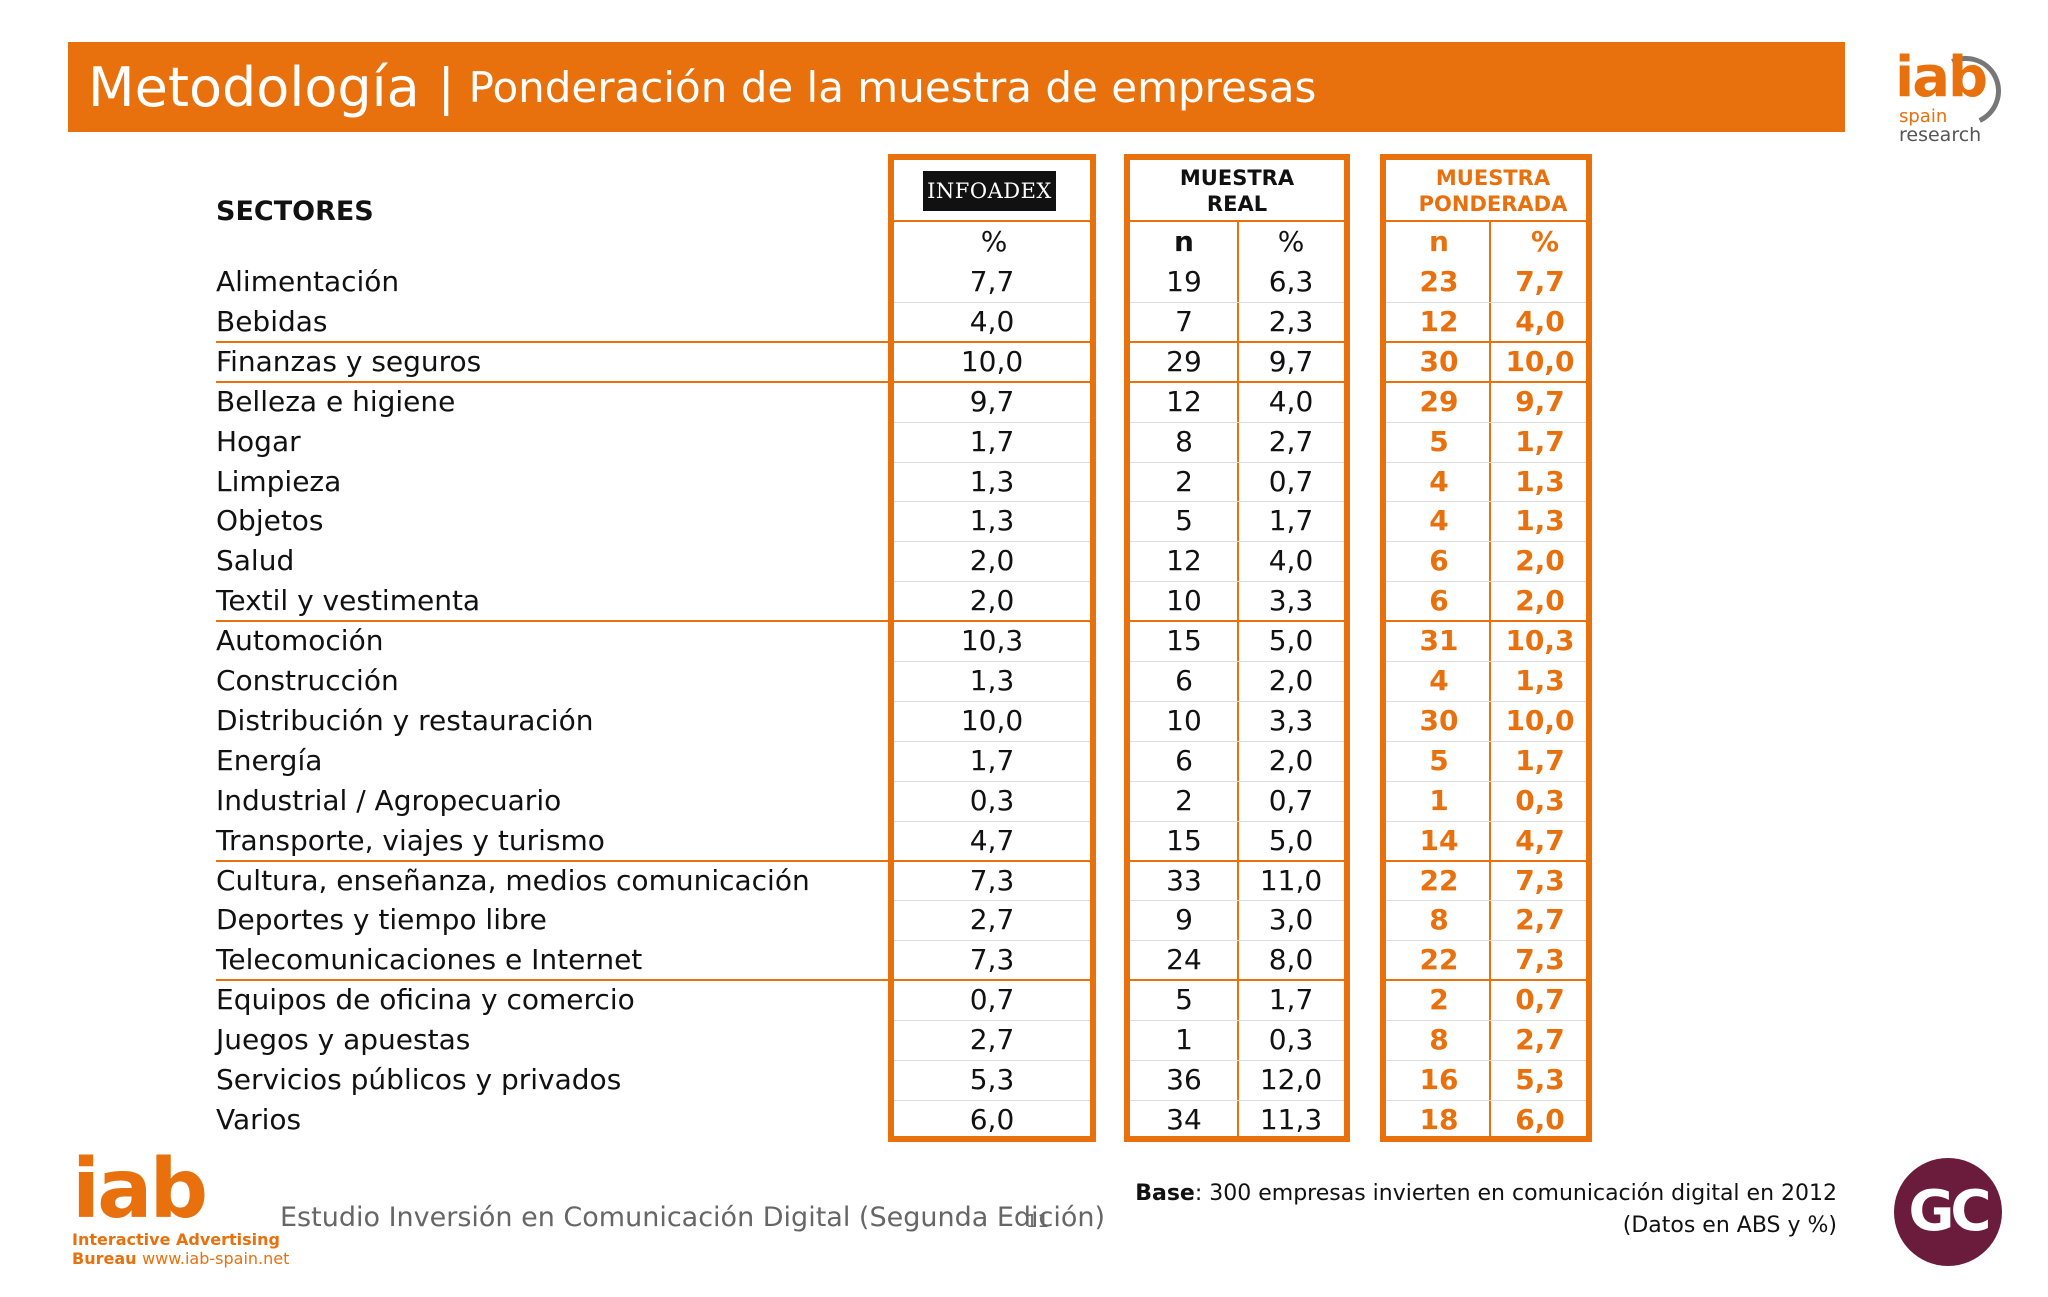 Image resolution: width=2048 pixels, height=1297 pixels. What do you see at coordinates (1184, 880) in the screenshot?
I see `real-n-cell: 33` at bounding box center [1184, 880].